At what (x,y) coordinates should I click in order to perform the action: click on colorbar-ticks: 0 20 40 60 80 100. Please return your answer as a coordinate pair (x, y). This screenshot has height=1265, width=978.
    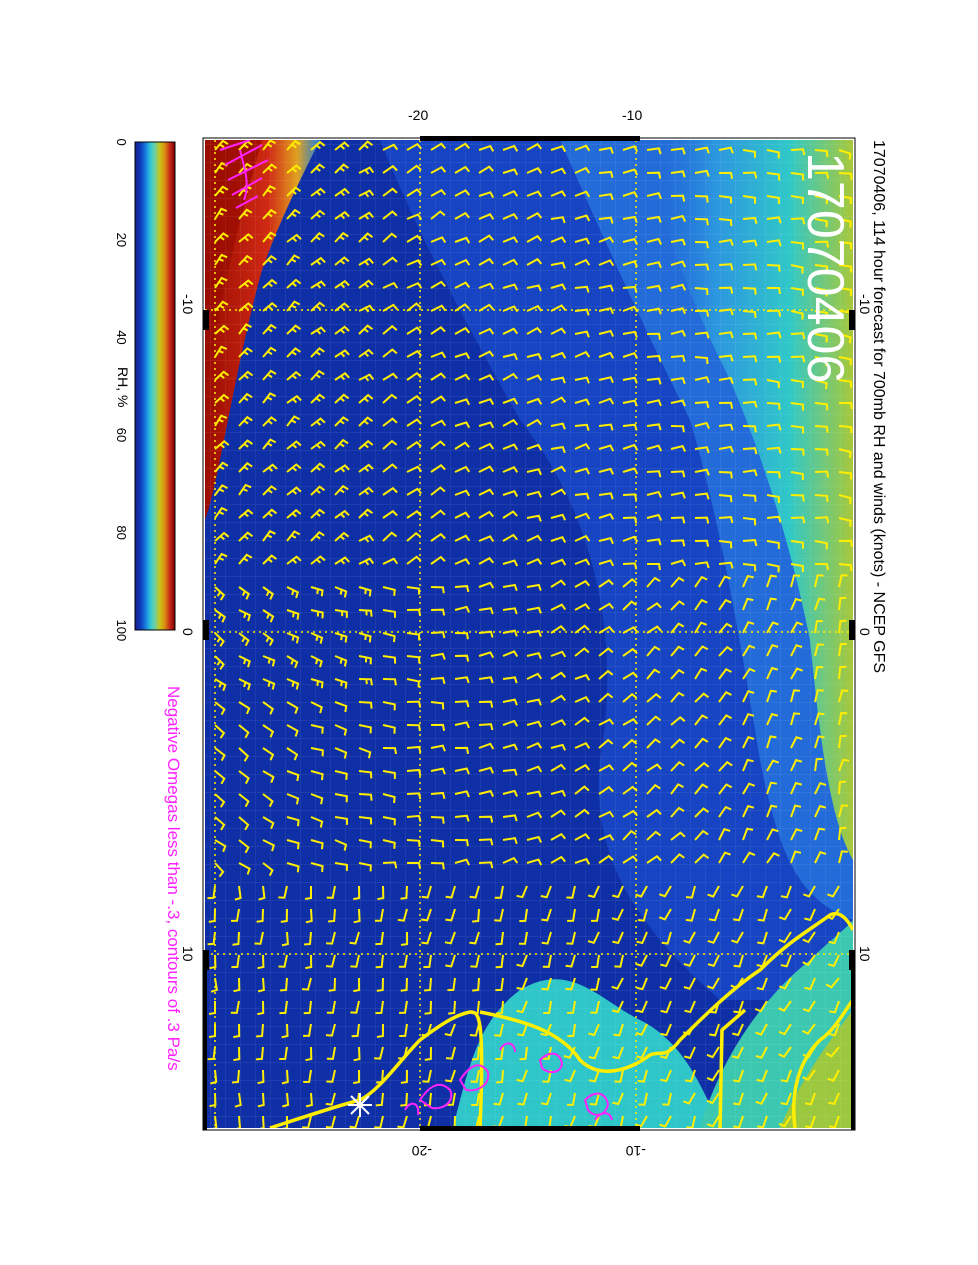
    Looking at the image, I should click on (121, 390).